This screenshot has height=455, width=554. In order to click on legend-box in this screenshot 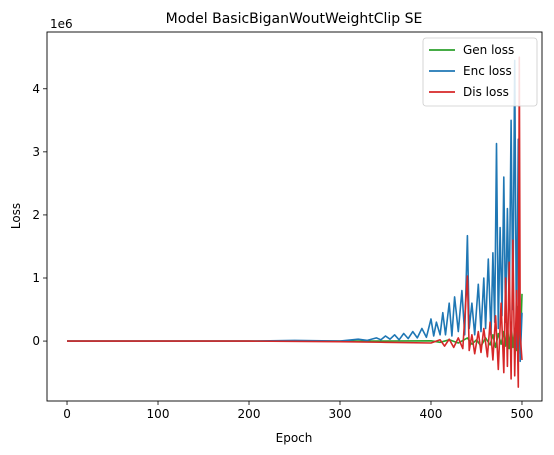, I will do `click(480, 72)`.